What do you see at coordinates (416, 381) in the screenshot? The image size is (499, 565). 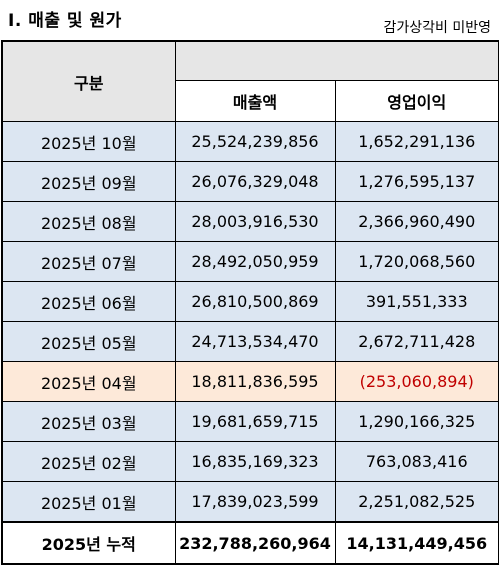 I see `row-op-profit-negative: (253,060,894)` at bounding box center [416, 381].